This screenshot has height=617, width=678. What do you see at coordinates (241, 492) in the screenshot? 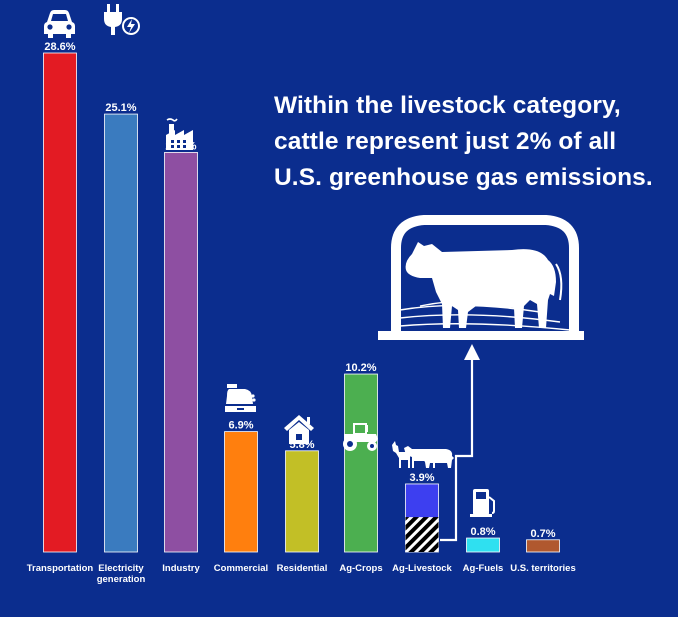
I see `bar-commercial` at bounding box center [241, 492].